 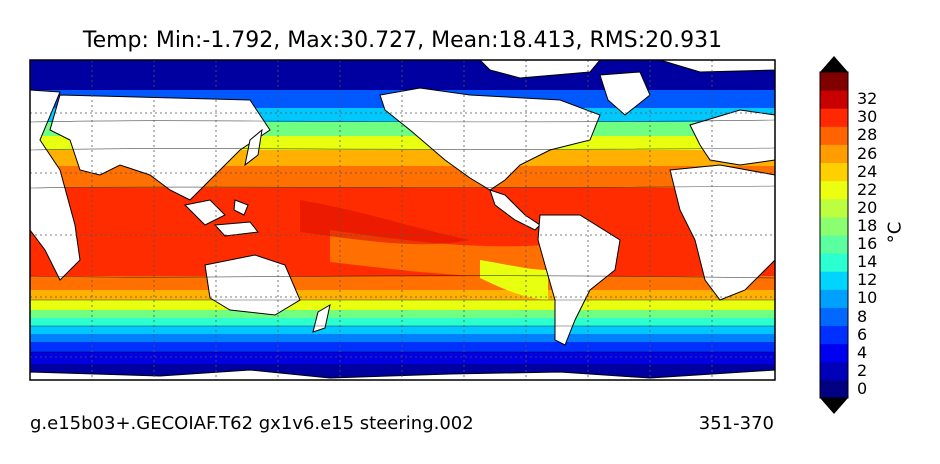 I want to click on colorbar-unit-label: °C, so click(x=895, y=232).